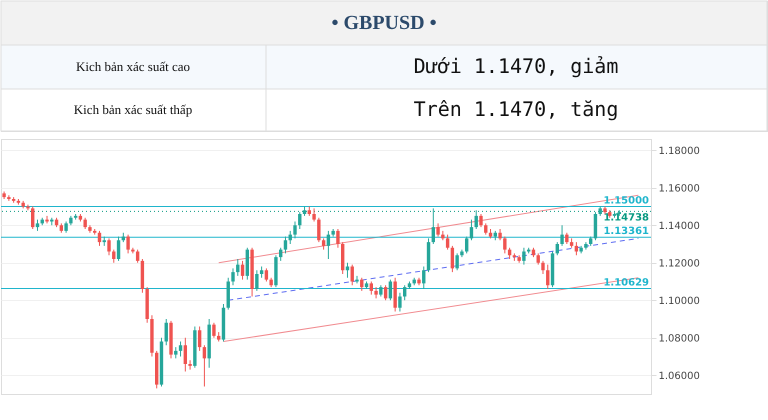 The height and width of the screenshot is (420, 768). What do you see at coordinates (679, 151) in the screenshot?
I see `y-tick-label: 1.18000` at bounding box center [679, 151].